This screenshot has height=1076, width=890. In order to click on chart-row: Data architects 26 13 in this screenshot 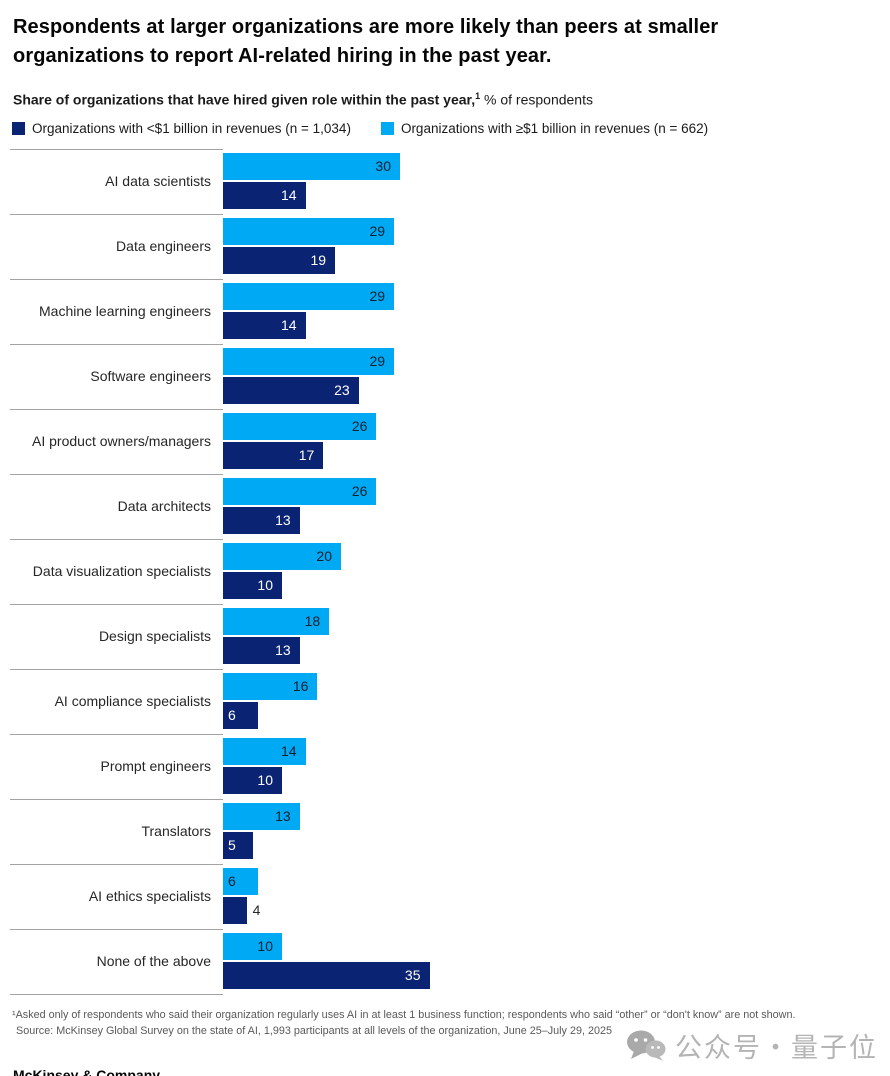, I will do `click(445, 506)`.